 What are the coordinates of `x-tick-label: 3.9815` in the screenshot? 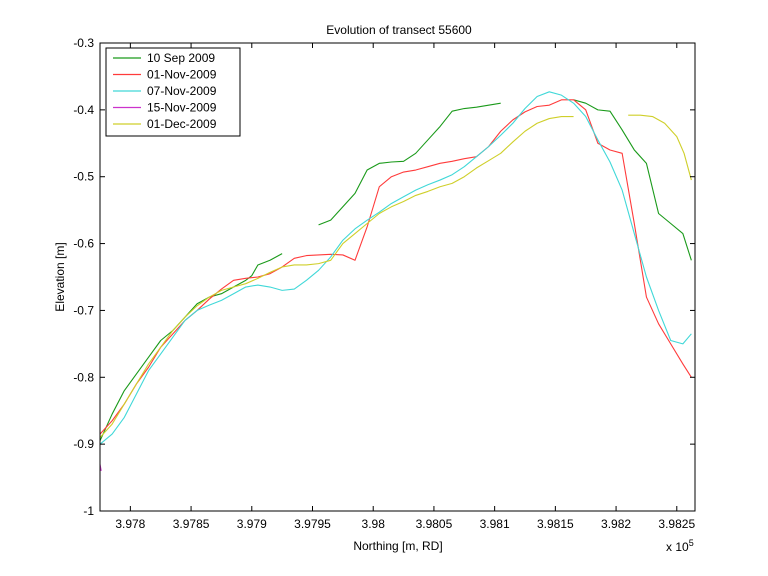 It's located at (555, 524).